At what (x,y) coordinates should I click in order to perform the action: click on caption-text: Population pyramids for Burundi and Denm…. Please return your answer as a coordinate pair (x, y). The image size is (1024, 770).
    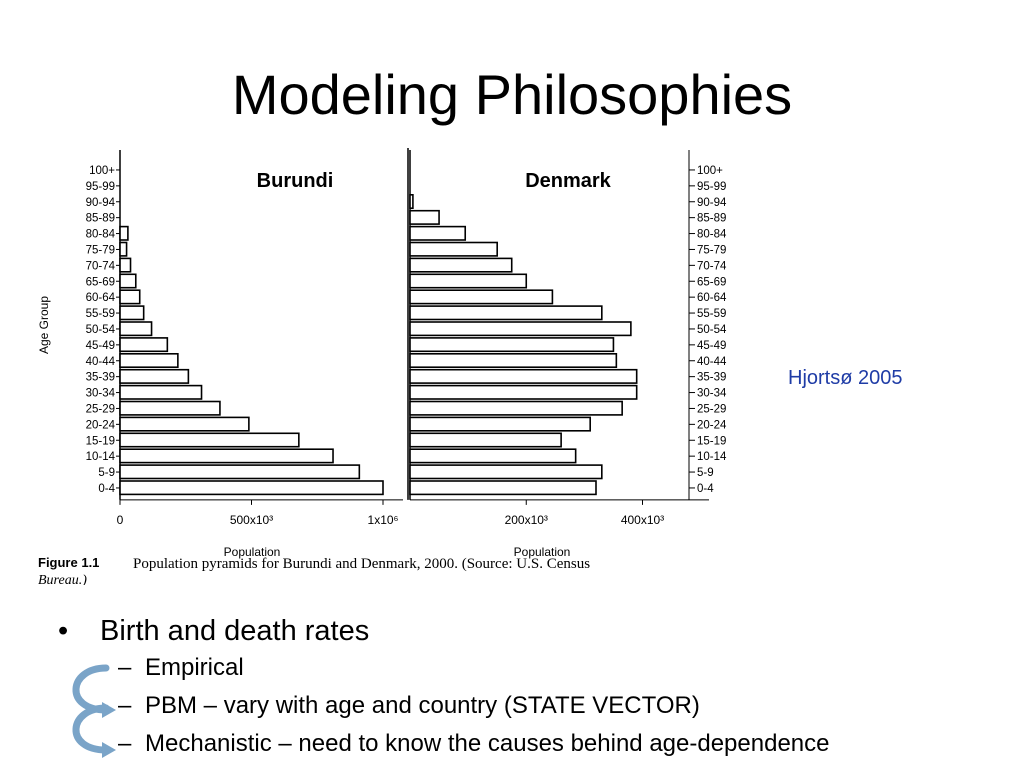
    Looking at the image, I should click on (361, 564).